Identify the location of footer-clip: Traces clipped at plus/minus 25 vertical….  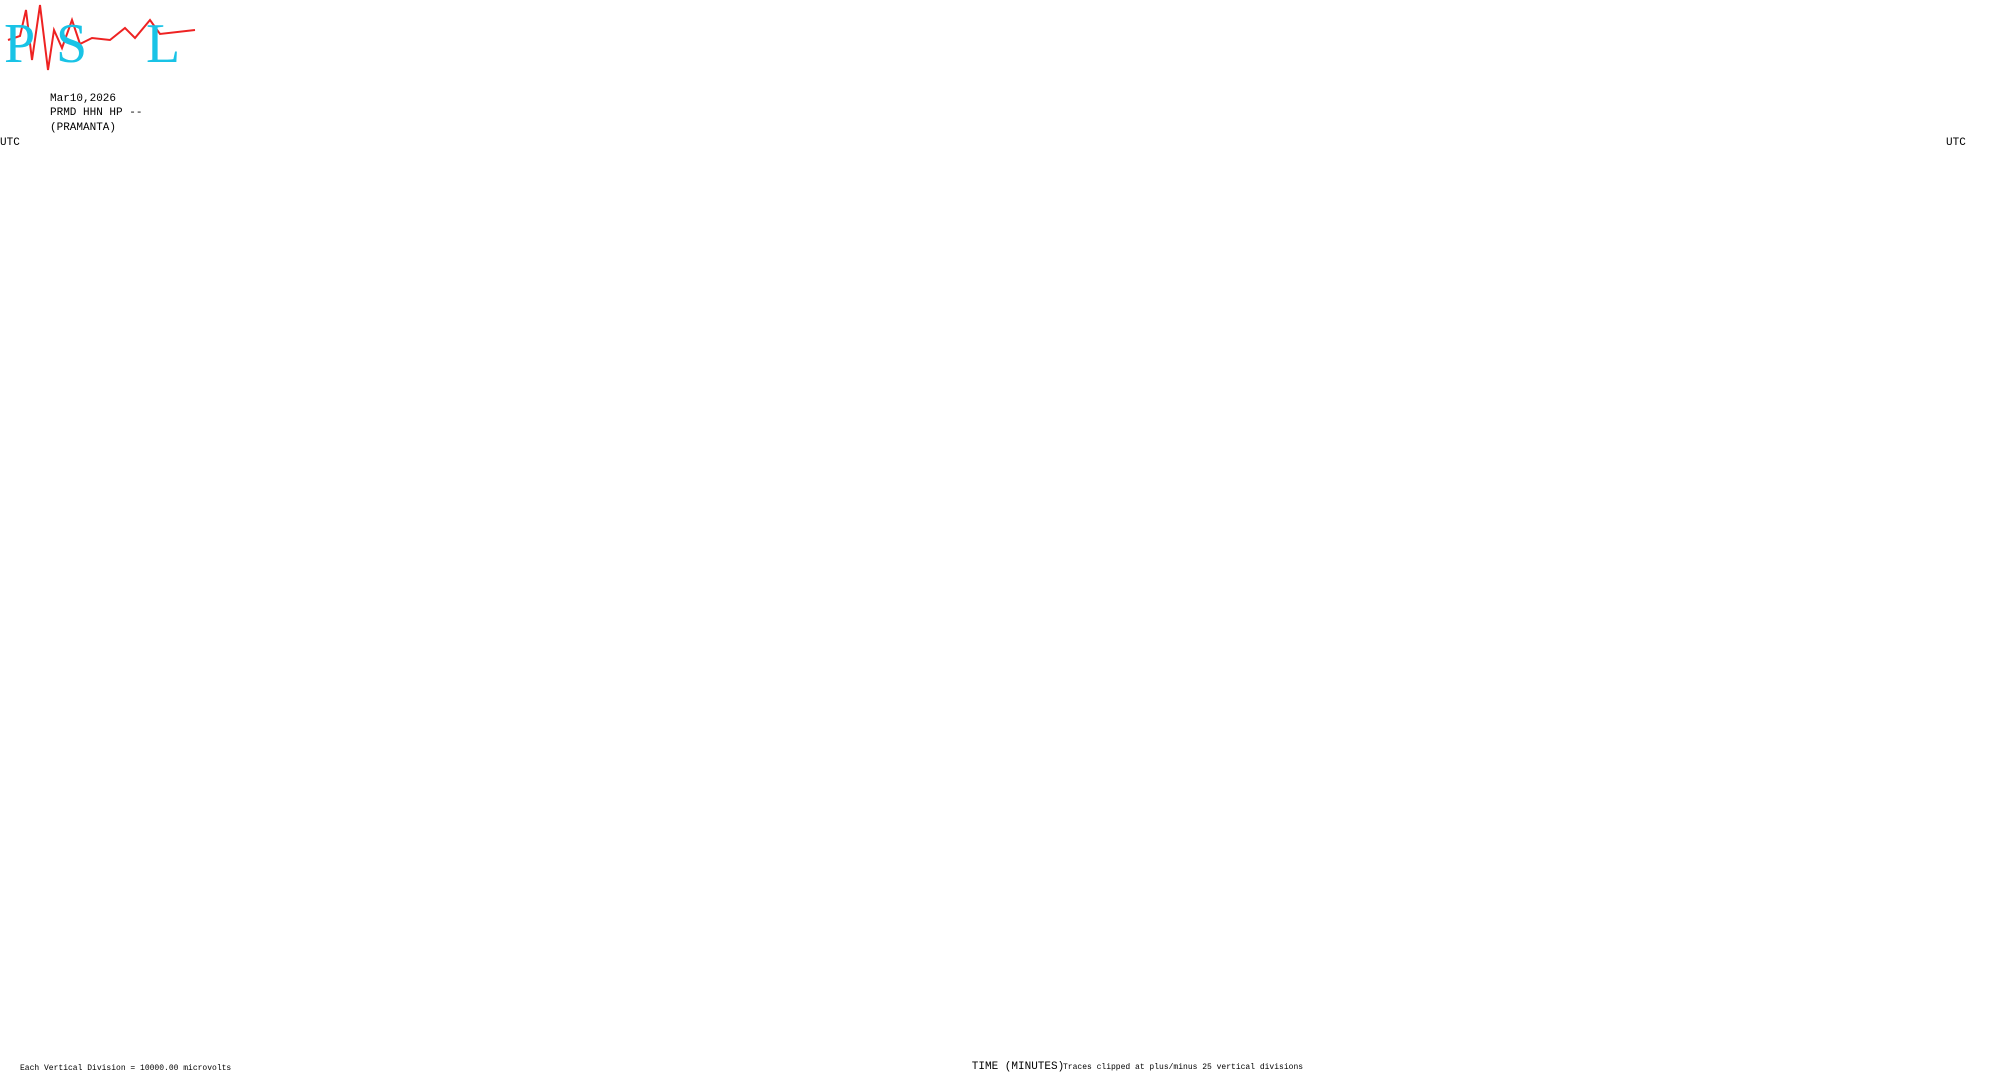
(1183, 1067).